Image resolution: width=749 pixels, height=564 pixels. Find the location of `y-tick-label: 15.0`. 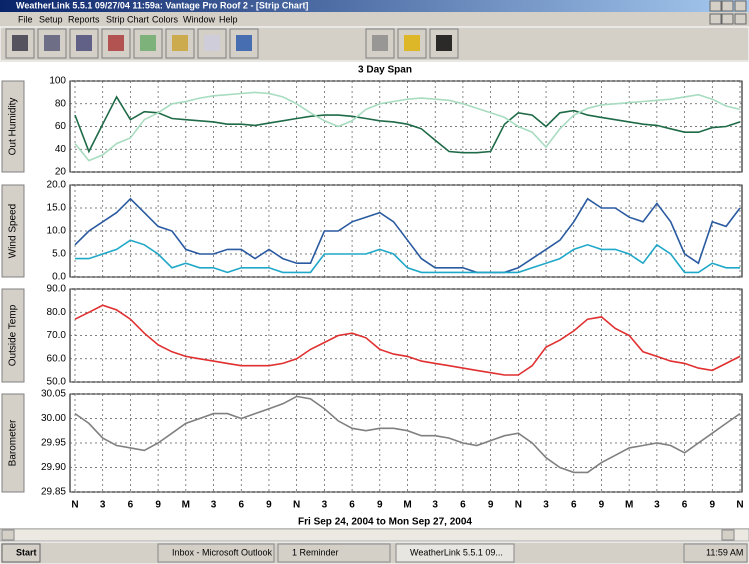

y-tick-label: 15.0 is located at coordinates (57, 208).